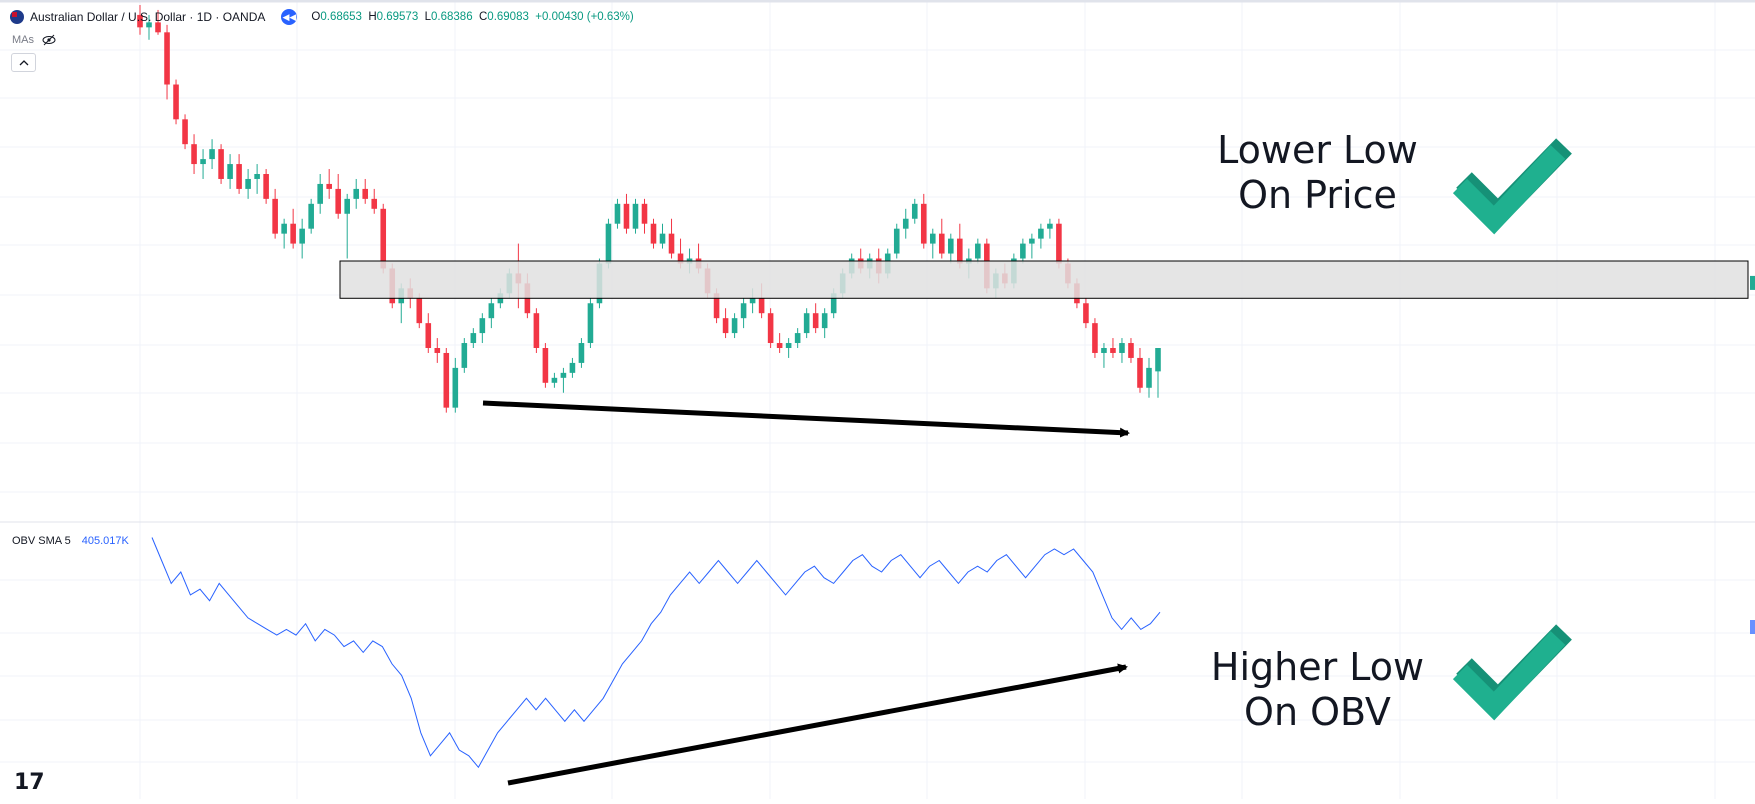 The height and width of the screenshot is (804, 1755). What do you see at coordinates (817, 724) in the screenshot?
I see `obv-higher-low-arrow` at bounding box center [817, 724].